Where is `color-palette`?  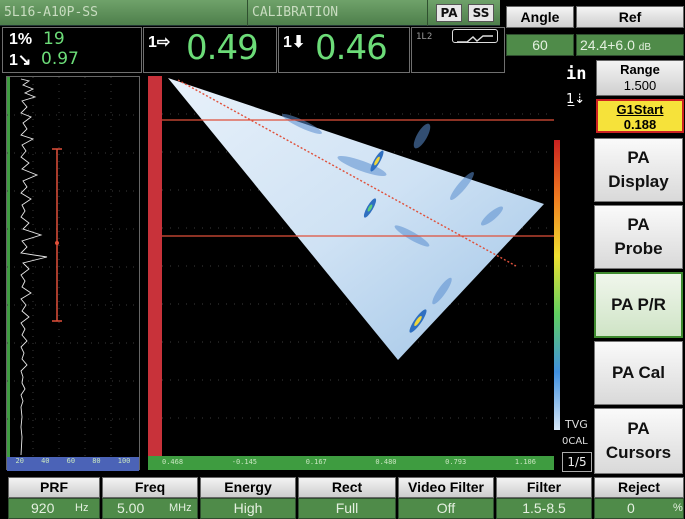 color-palette is located at coordinates (557, 285).